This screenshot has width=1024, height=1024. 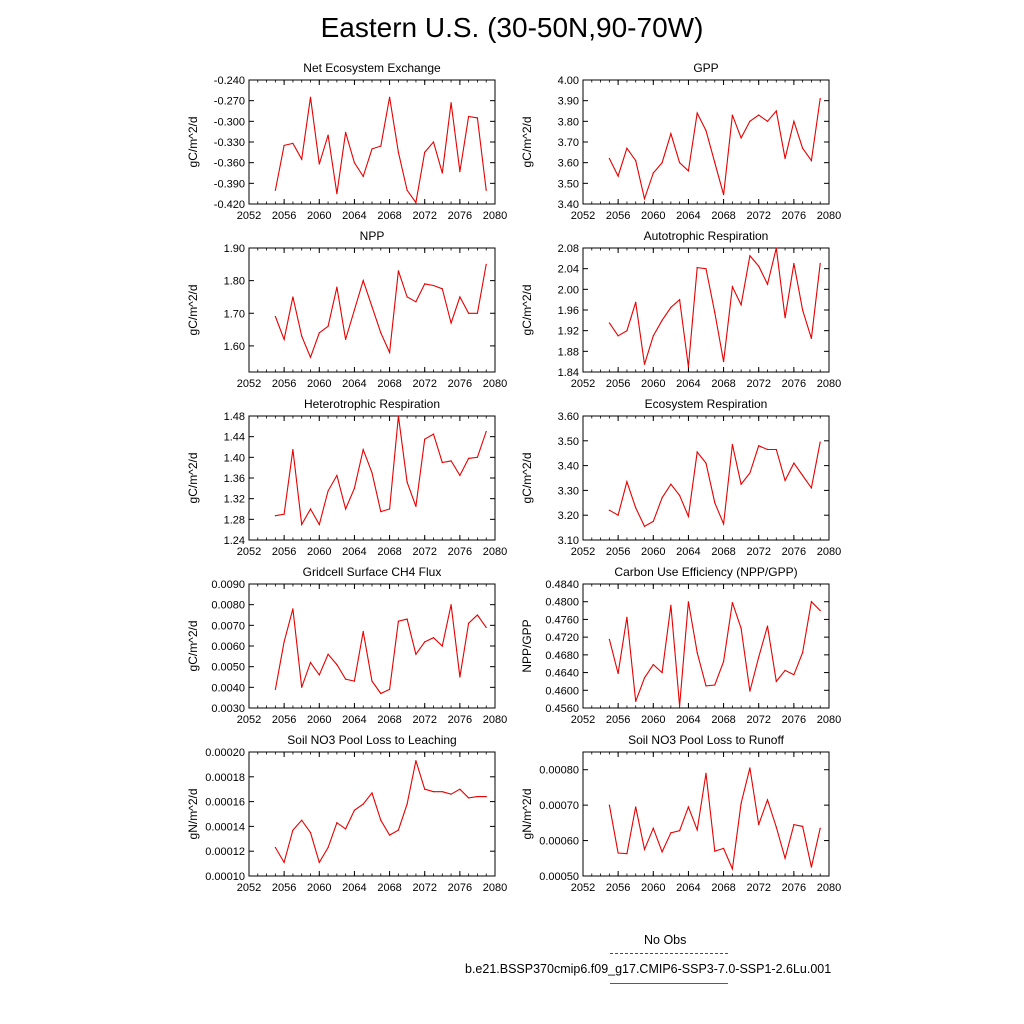 What do you see at coordinates (234, 282) in the screenshot?
I see `y-tick-label: 1.80` at bounding box center [234, 282].